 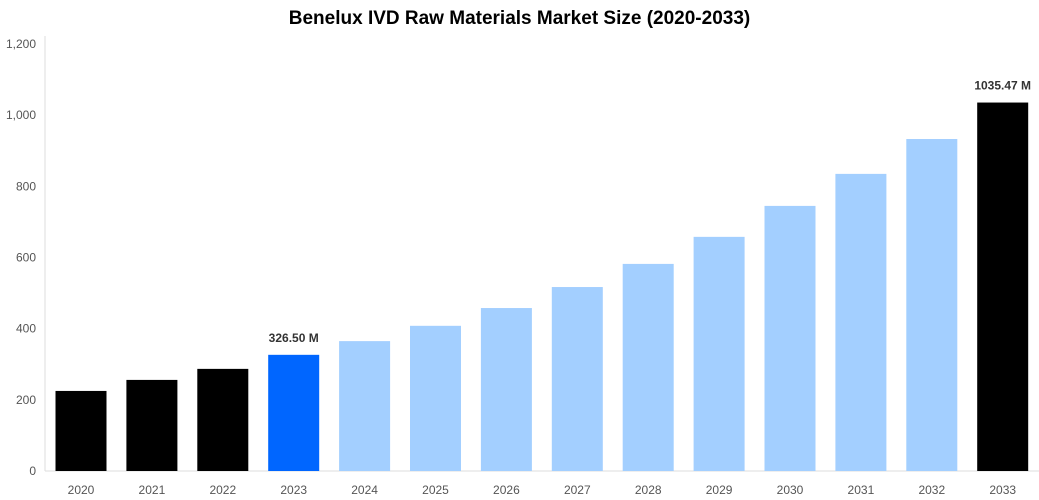 I want to click on bar-2029, so click(x=719, y=353).